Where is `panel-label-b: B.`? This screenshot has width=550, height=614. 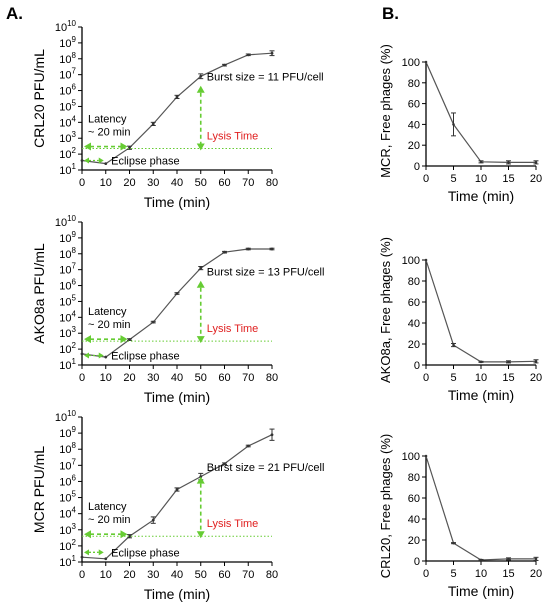
panel-label-b: B. is located at coordinates (390, 13).